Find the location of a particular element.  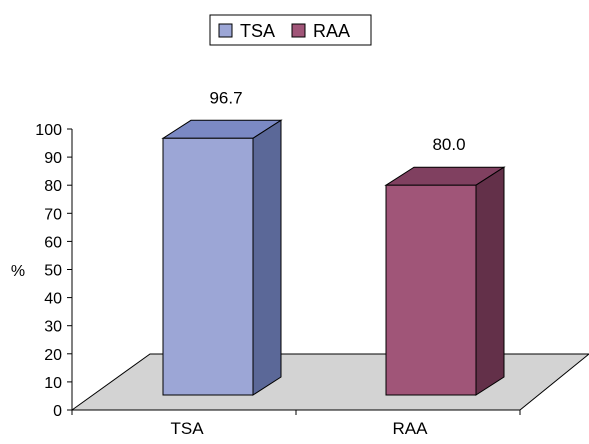

y-tick-label: 90 is located at coordinates (53, 158).